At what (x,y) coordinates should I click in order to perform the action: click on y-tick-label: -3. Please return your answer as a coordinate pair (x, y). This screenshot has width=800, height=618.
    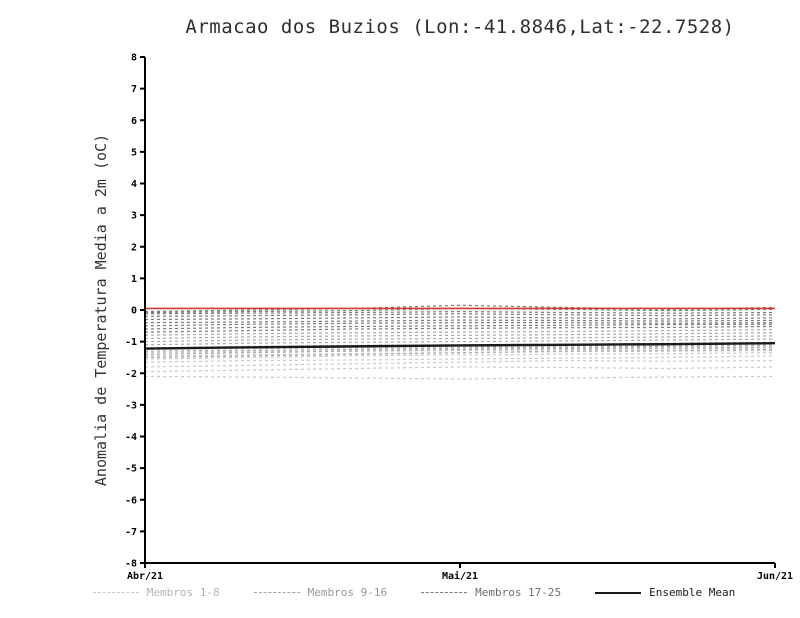
    Looking at the image, I should click on (131, 405).